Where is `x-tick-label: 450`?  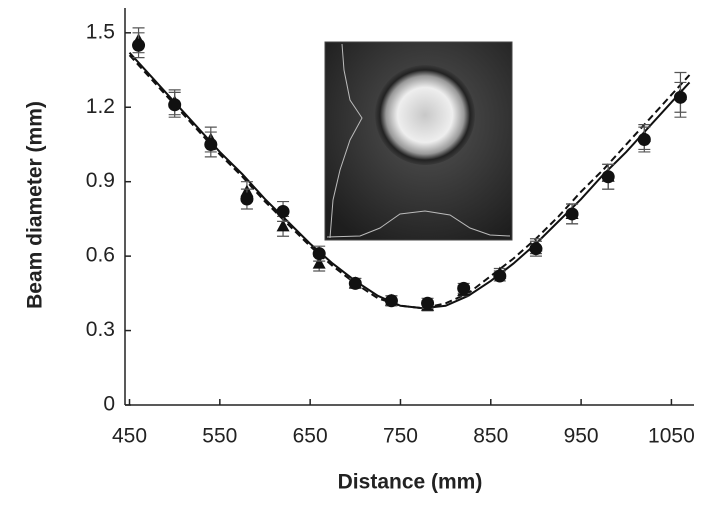 x-tick-label: 450 is located at coordinates (129, 436).